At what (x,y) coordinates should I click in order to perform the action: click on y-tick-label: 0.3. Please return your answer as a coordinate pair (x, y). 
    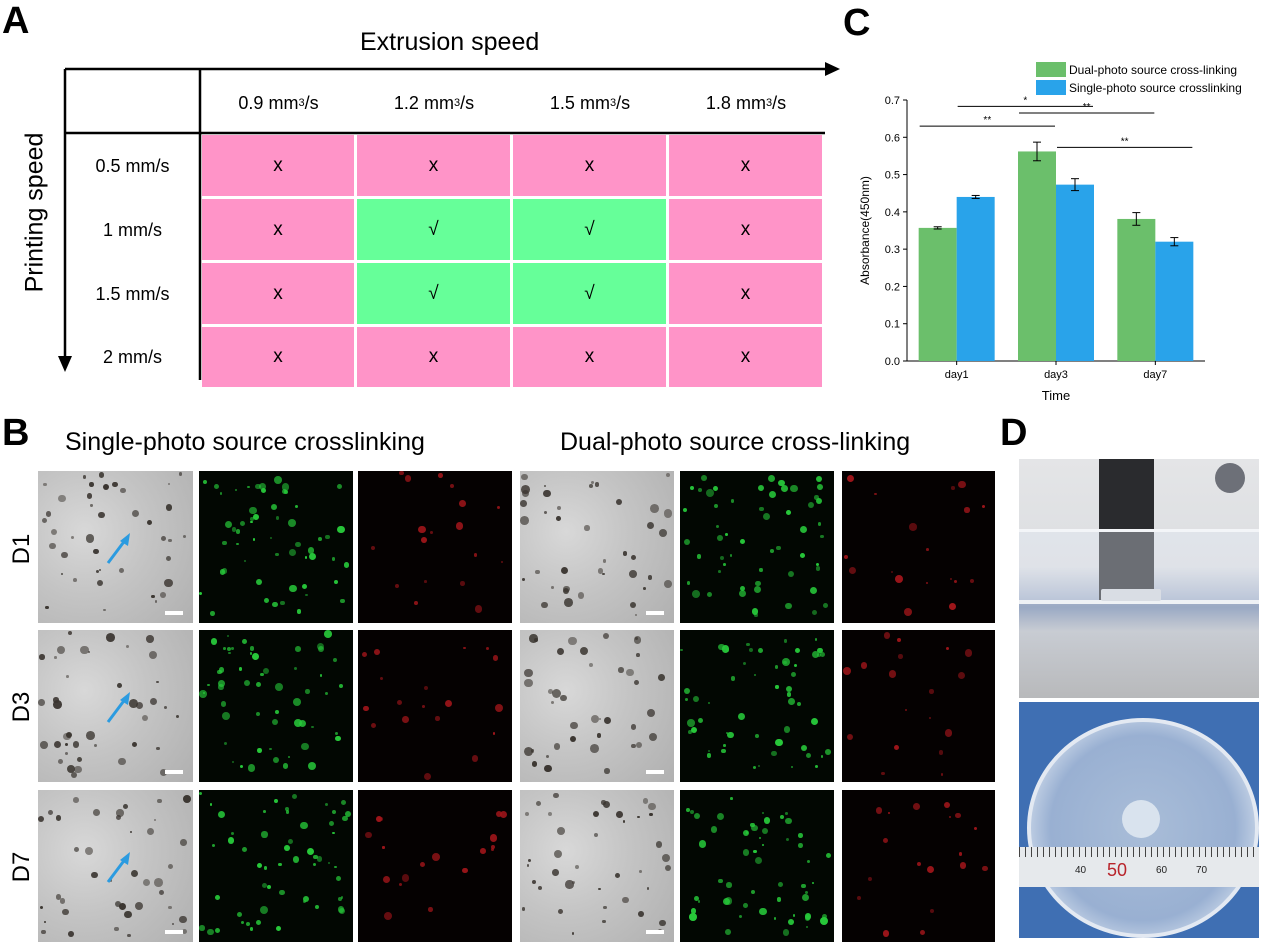
    Looking at the image, I should click on (892, 250).